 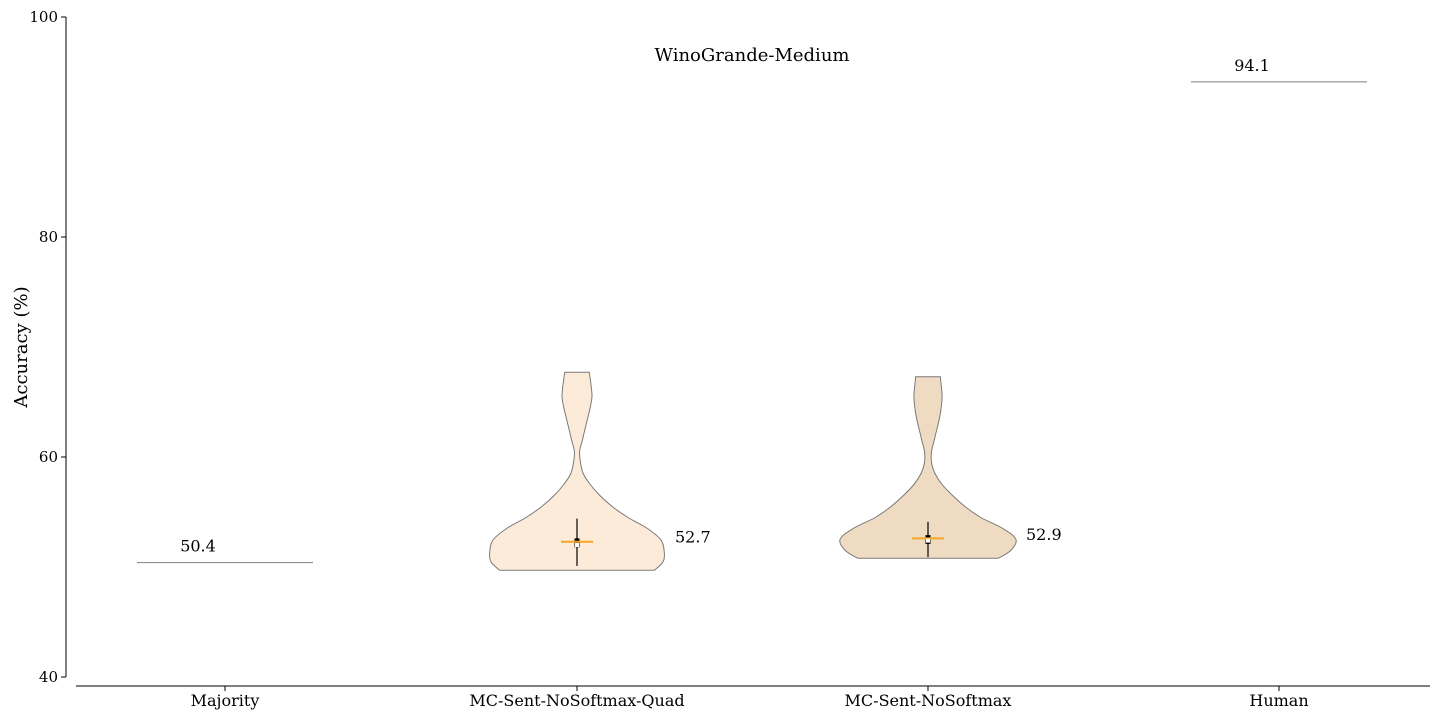 I want to click on iqr-box, so click(x=577, y=543).